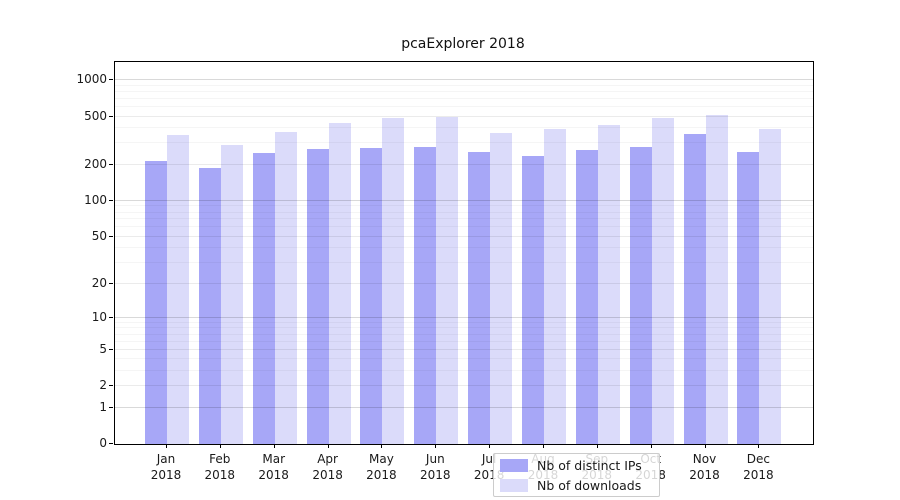 This screenshot has height=500, width=900. Describe the element at coordinates (705, 446) in the screenshot. I see `x-tick-mark-nov` at that location.